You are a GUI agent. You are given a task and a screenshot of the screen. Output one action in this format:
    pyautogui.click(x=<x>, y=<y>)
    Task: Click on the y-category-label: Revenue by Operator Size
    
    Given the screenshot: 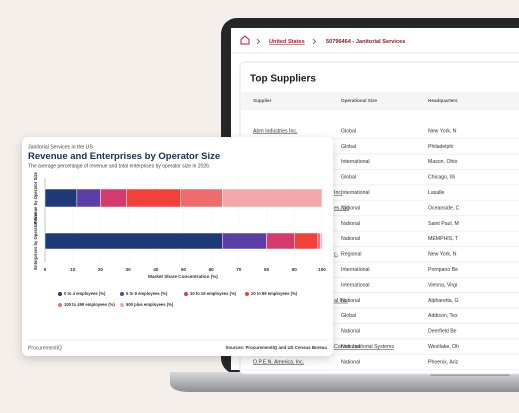 What is the action you would take?
    pyautogui.click(x=35, y=197)
    